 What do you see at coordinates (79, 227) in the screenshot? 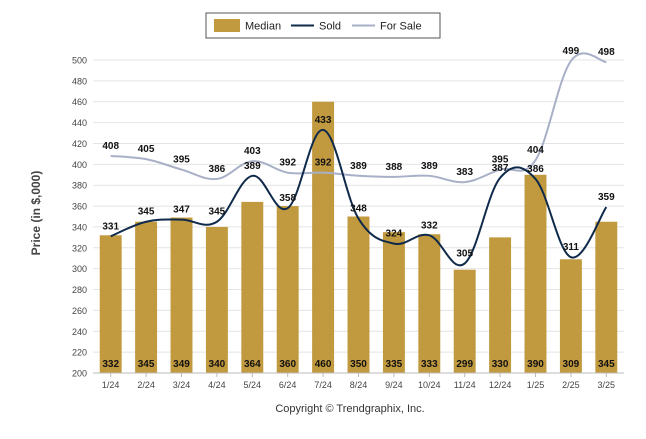
I see `y-tick-label: 340` at bounding box center [79, 227].